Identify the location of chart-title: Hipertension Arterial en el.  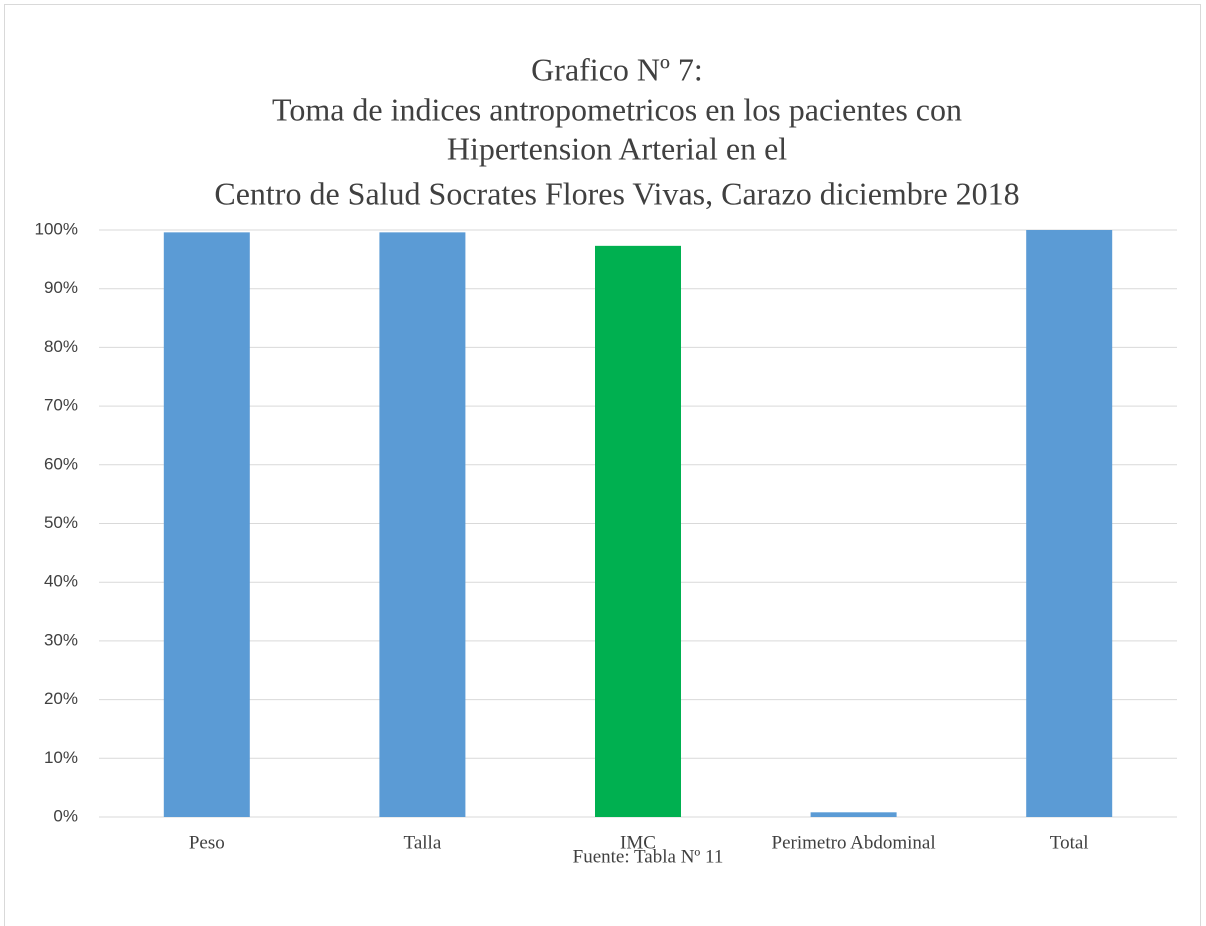
(617, 148).